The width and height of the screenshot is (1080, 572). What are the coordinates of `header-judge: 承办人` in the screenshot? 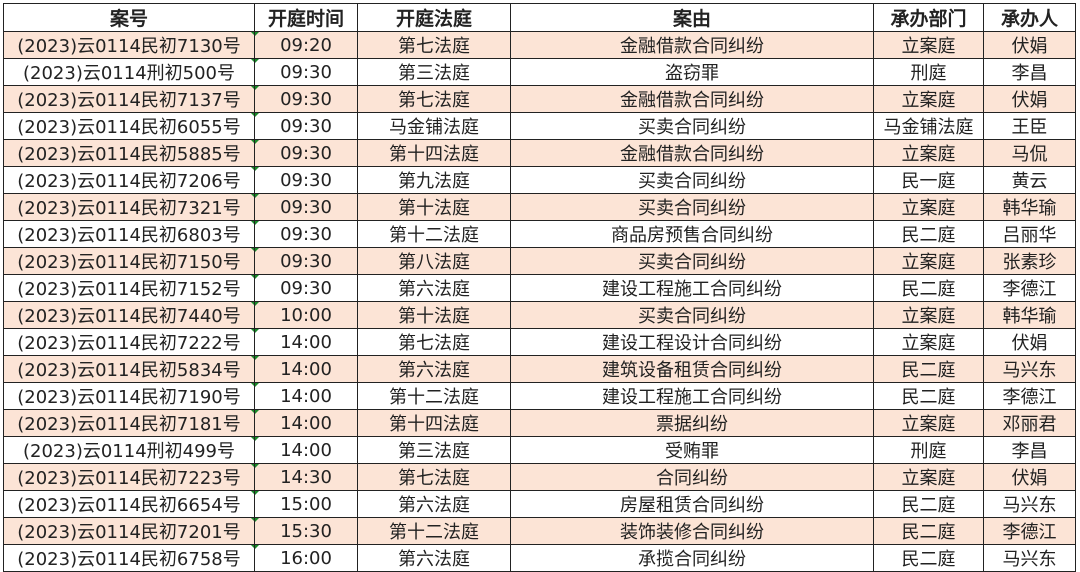 It's located at (1029, 17).